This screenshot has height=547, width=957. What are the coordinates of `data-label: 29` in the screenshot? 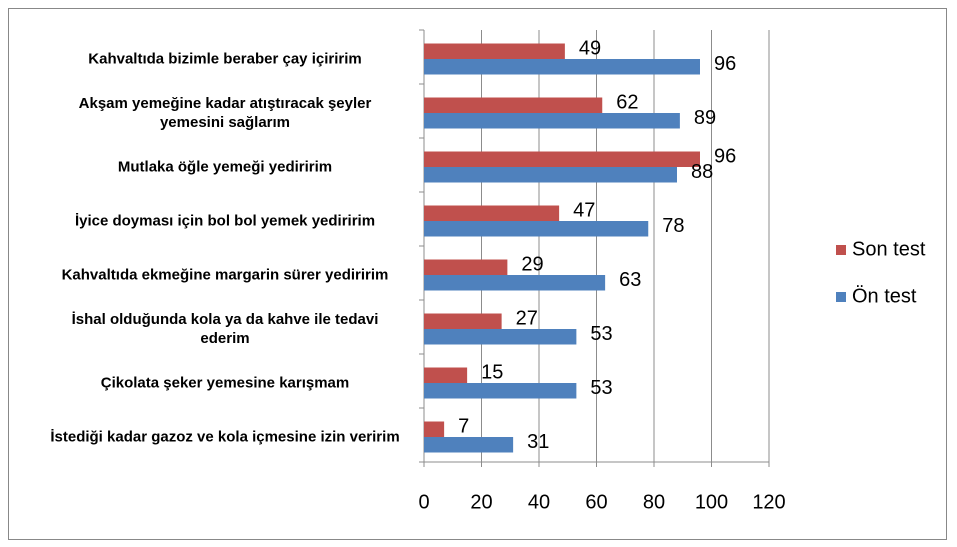 It's located at (532, 265).